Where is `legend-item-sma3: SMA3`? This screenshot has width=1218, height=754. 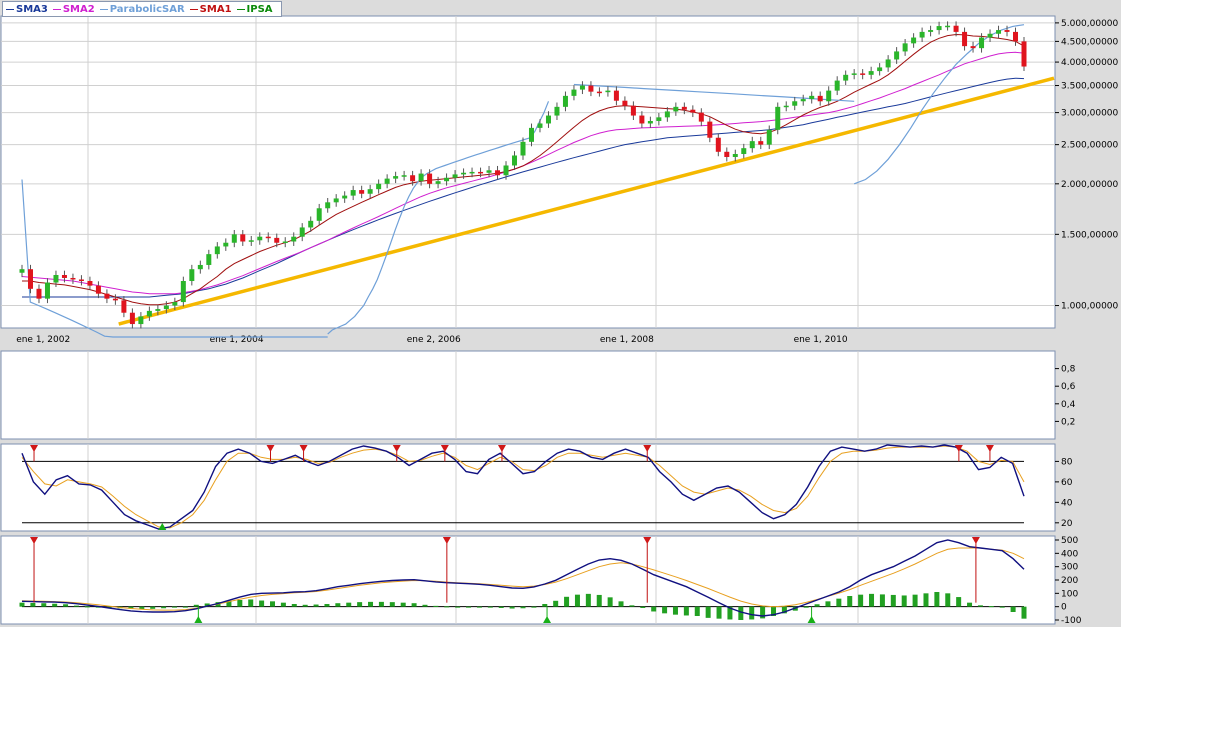 legend-item-sma3: SMA3 is located at coordinates (27, 9).